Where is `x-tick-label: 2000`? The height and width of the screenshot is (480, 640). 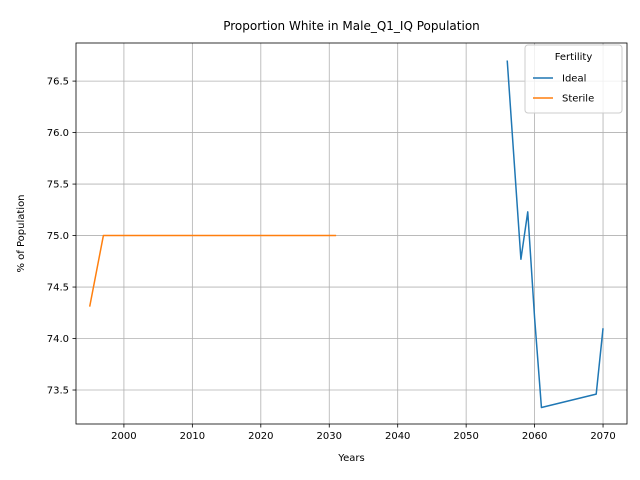
x-tick-label: 2000 is located at coordinates (123, 436).